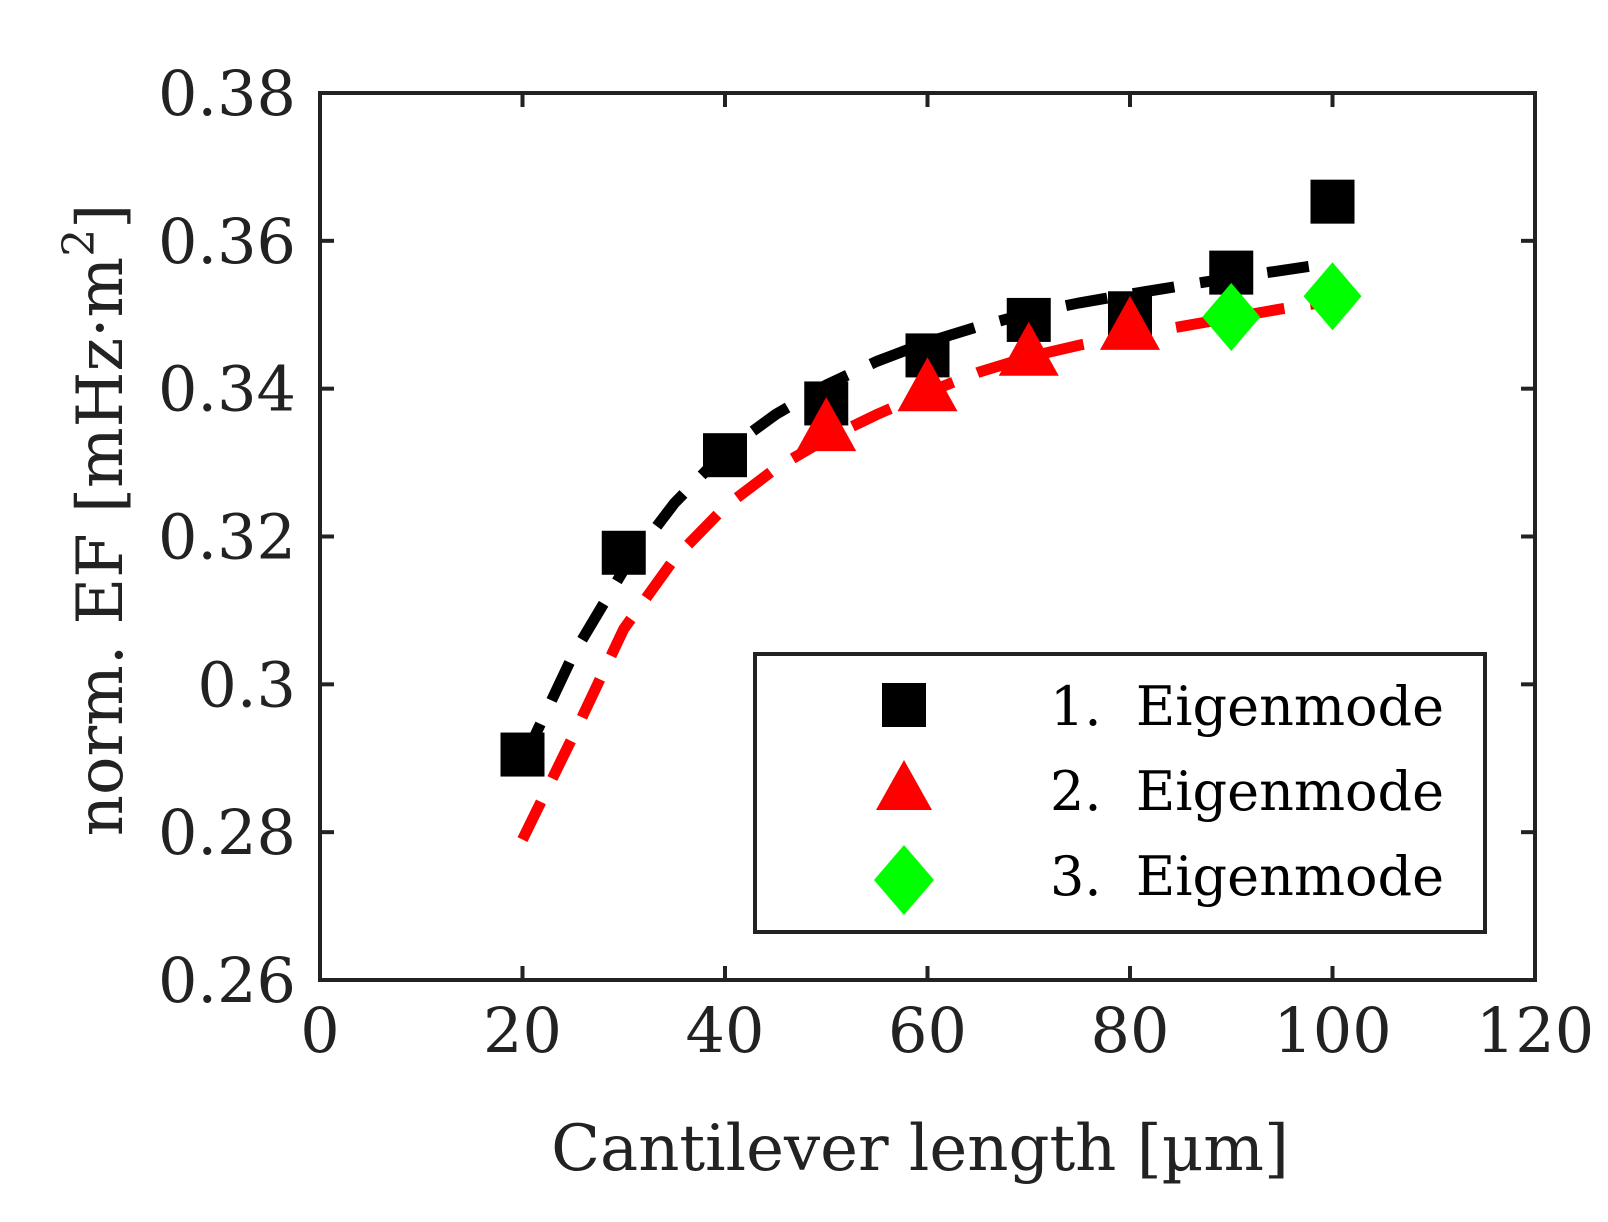 This screenshot has width=1608, height=1222. I want to click on x-tick-label-6: 120, so click(1535, 1030).